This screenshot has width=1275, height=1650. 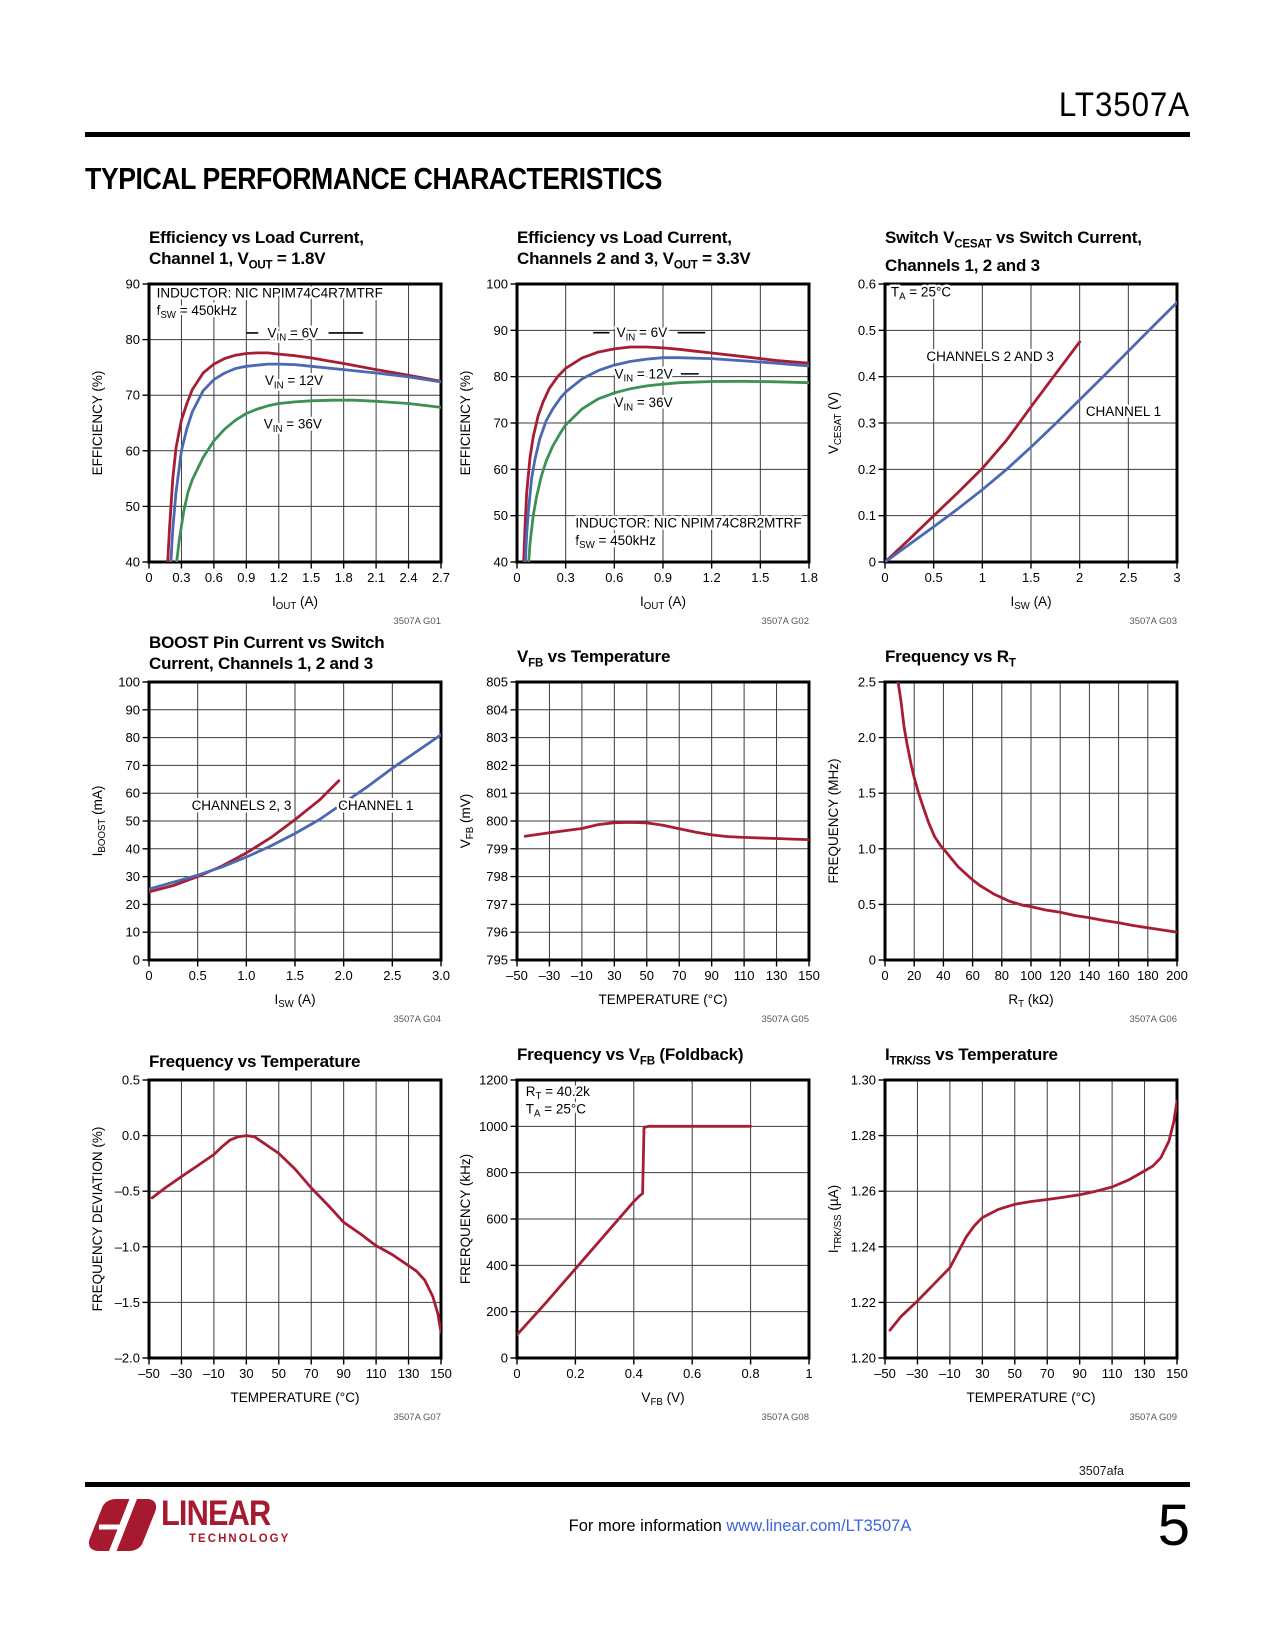 What do you see at coordinates (833, 820) in the screenshot?
I see `svg-text: FREQUENCY (MHz)` at bounding box center [833, 820].